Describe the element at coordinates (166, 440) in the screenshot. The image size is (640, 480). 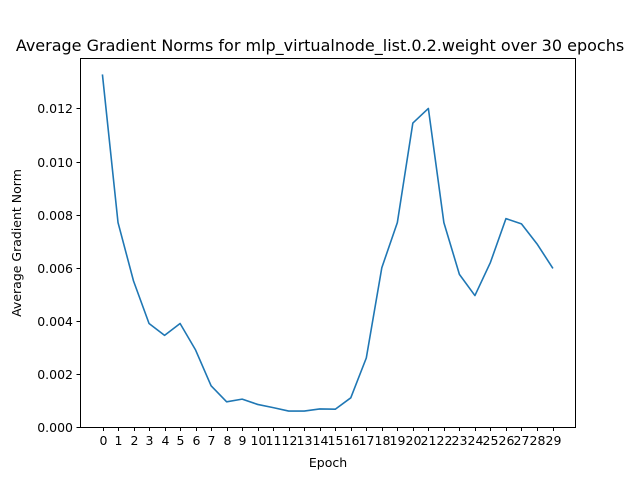
I see `x-tick-label: 4` at that location.